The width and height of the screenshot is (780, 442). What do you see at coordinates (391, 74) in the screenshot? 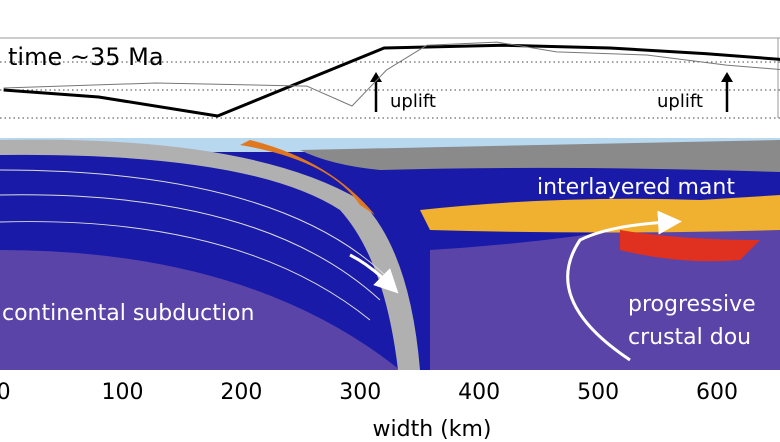
I see `topography-line` at bounding box center [391, 74].